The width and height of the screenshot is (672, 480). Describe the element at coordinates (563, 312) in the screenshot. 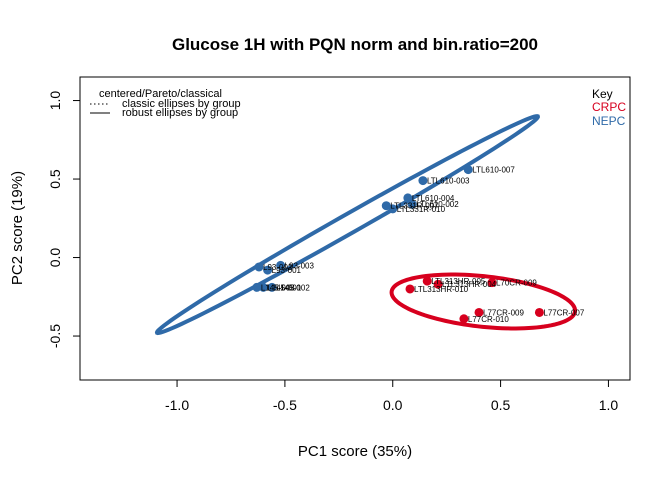

I see `point-label: L77CR-007` at that location.